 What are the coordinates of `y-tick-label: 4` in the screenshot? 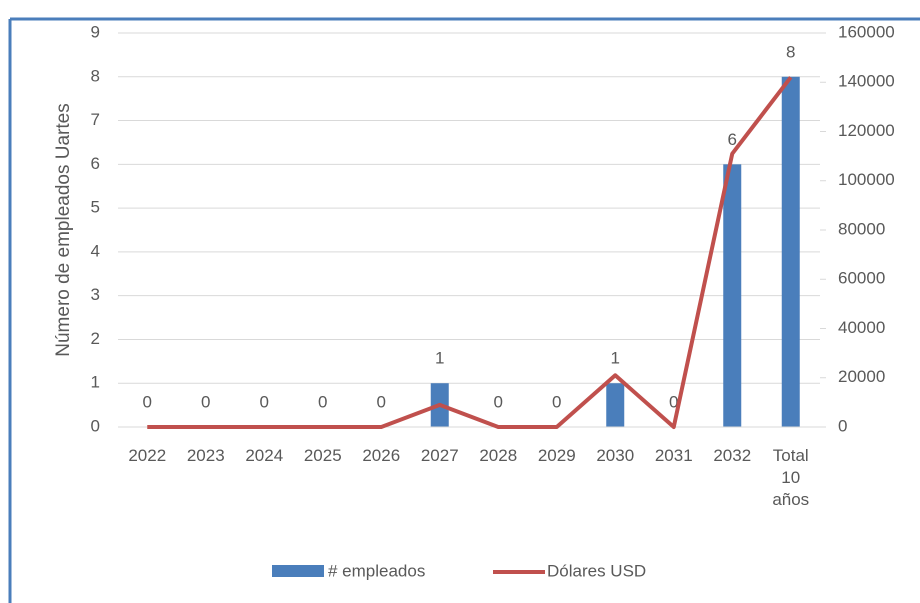 It's located at (95, 250).